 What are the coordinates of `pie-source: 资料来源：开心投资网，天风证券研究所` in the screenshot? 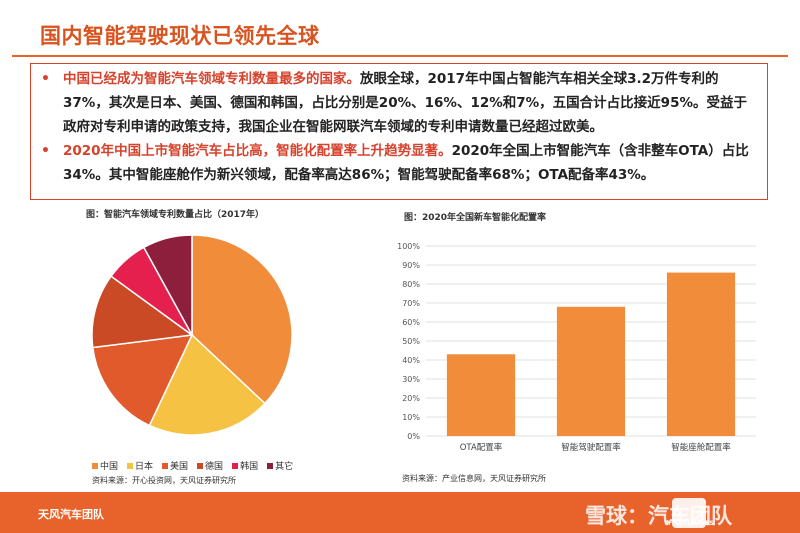 It's located at (164, 480).